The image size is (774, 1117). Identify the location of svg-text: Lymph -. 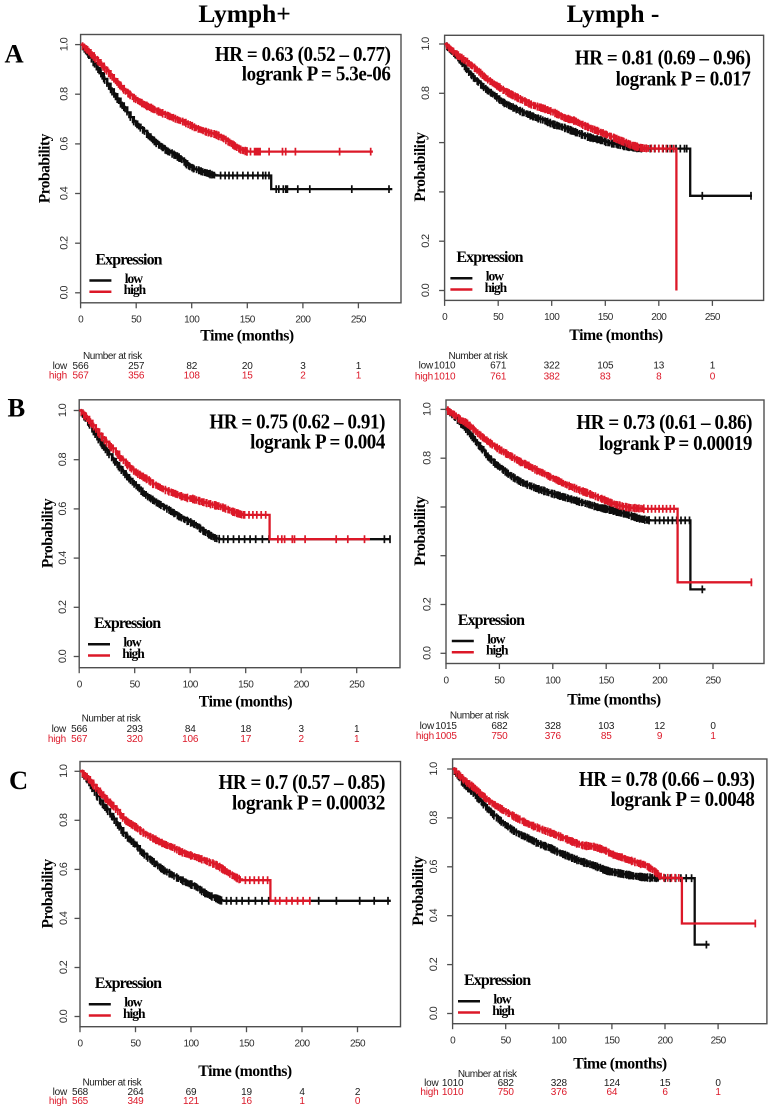
(613, 14).